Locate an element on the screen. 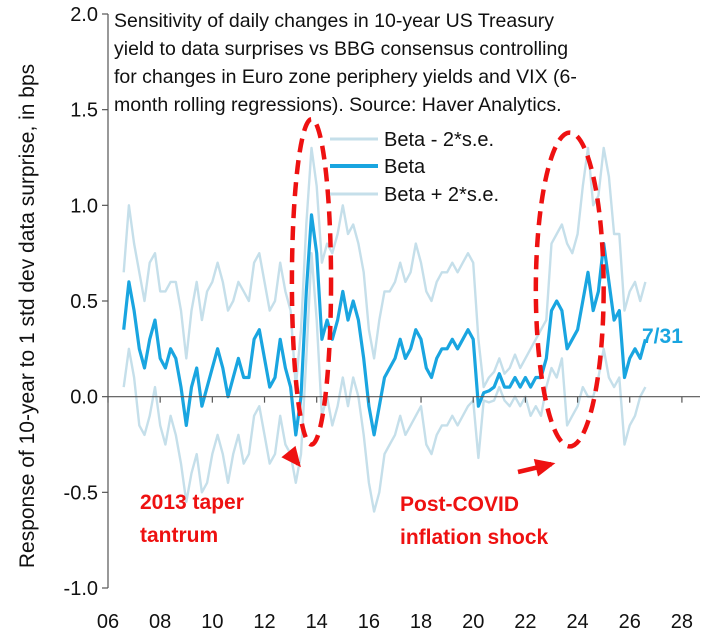  x-tick-label: 12 is located at coordinates (264, 622).